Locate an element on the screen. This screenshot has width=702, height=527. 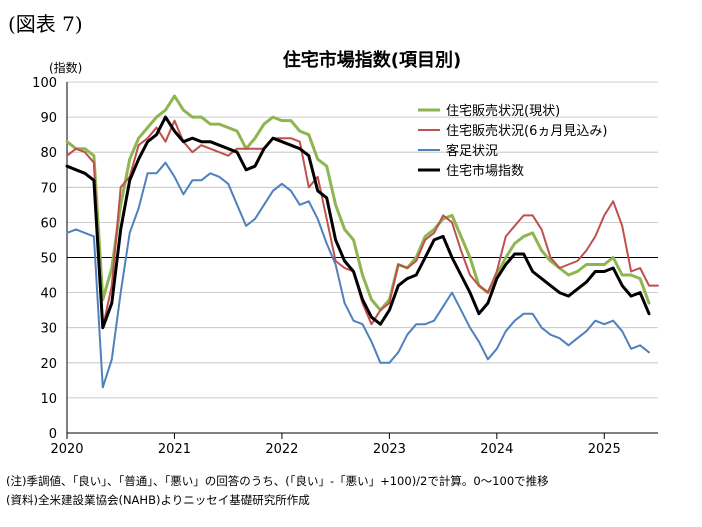
y-tick-label: 100 is located at coordinates (44, 83).